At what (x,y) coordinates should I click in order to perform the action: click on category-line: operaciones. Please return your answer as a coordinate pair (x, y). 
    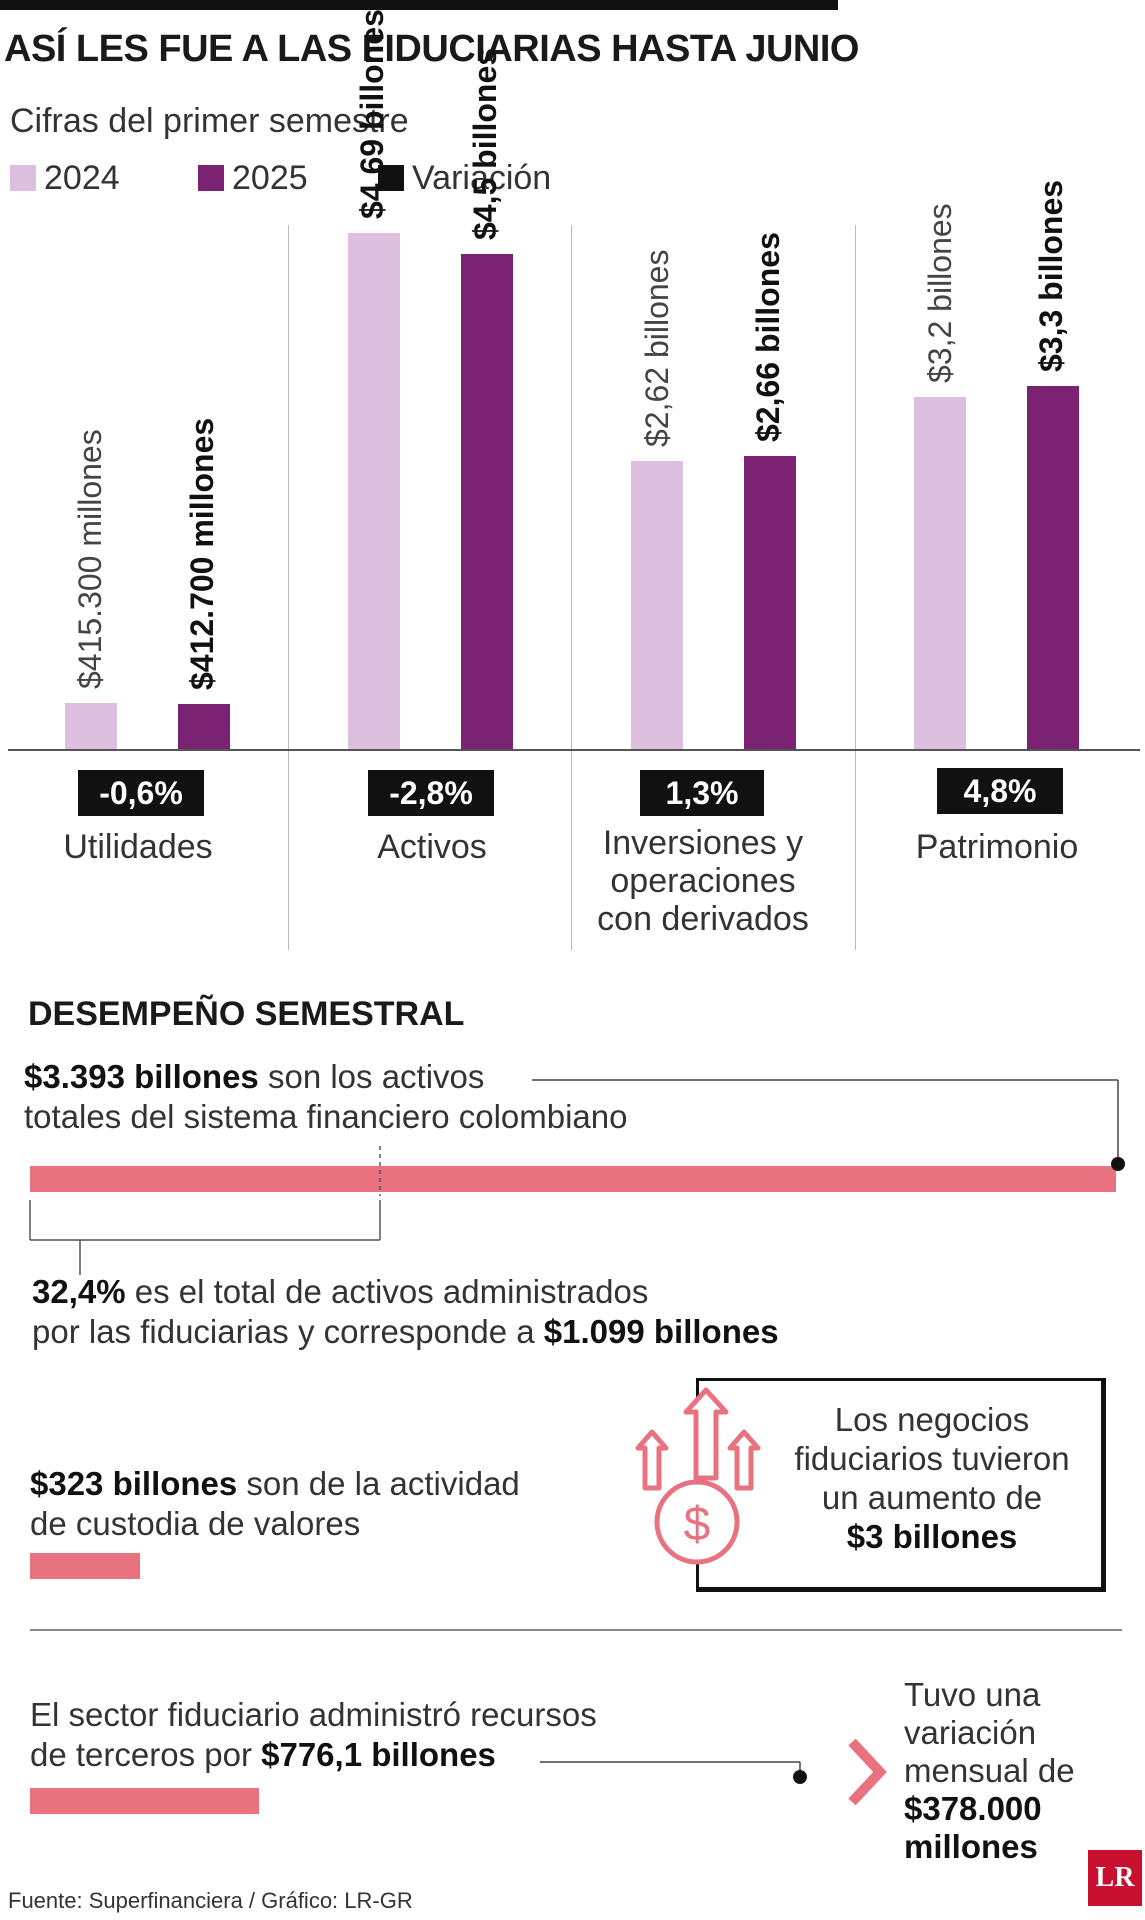
    Looking at the image, I should click on (703, 881).